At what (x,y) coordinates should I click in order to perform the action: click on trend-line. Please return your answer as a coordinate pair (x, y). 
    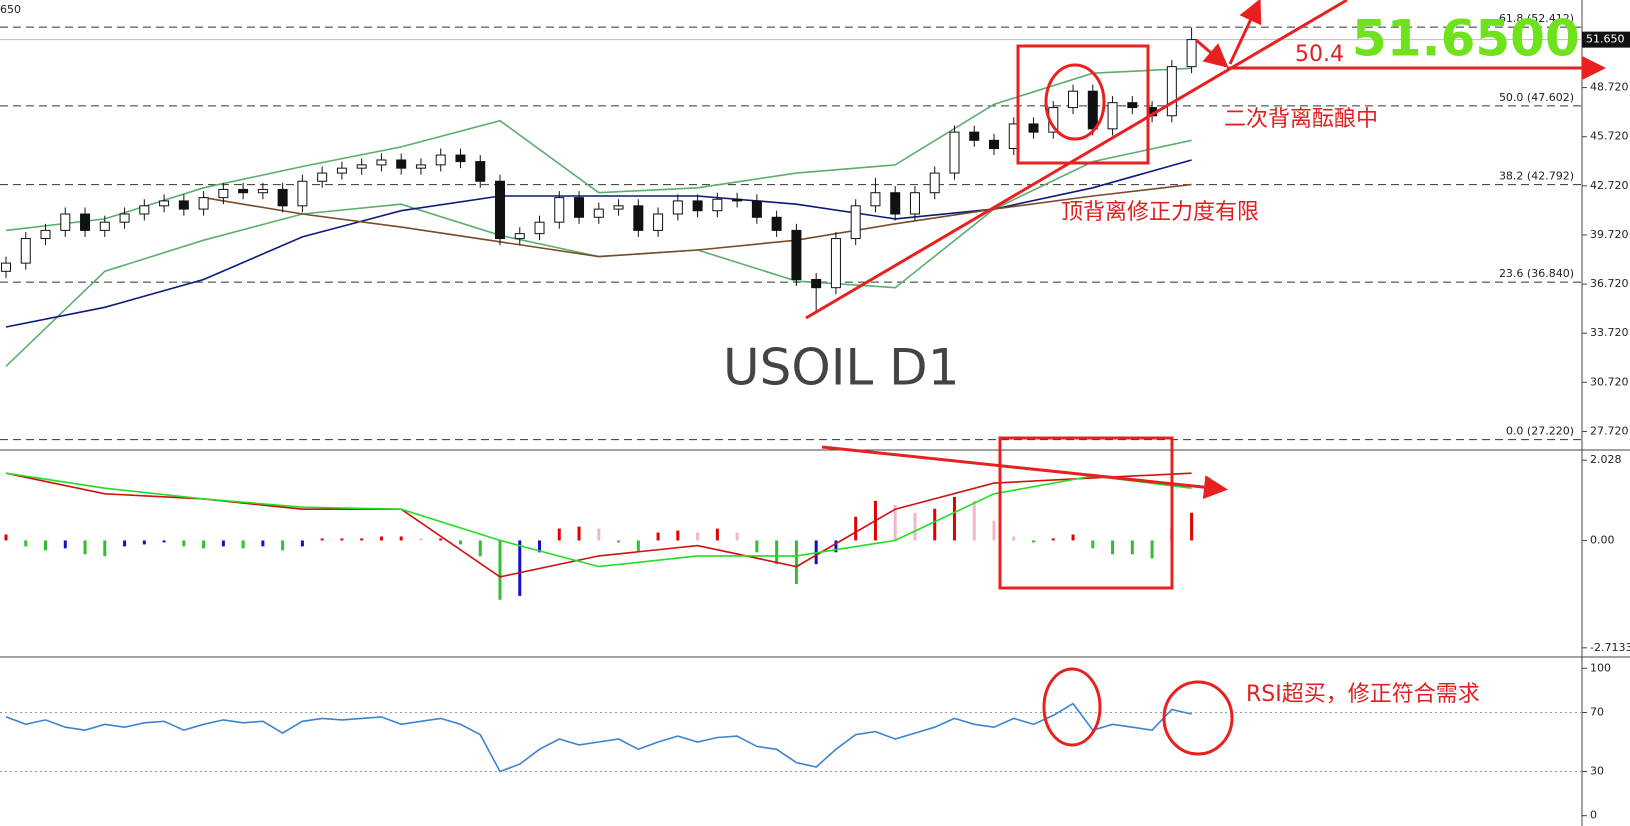
    Looking at the image, I should click on (1076, 160).